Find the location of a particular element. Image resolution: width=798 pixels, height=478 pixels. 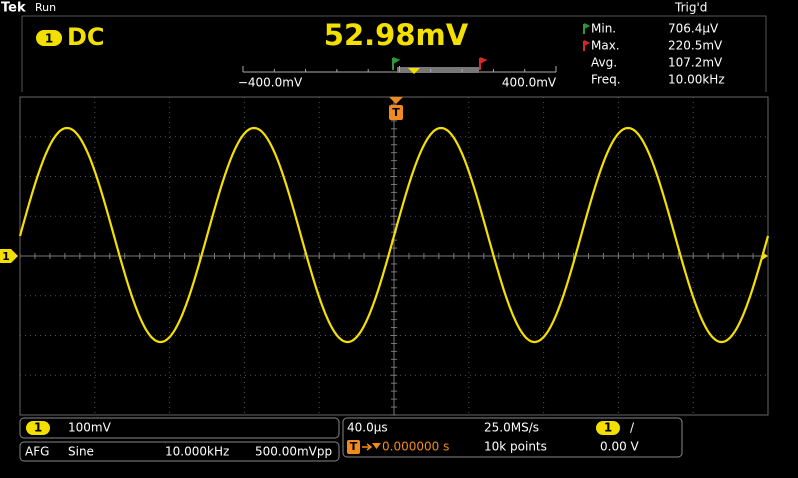

trigger-marker is located at coordinates (396, 112).